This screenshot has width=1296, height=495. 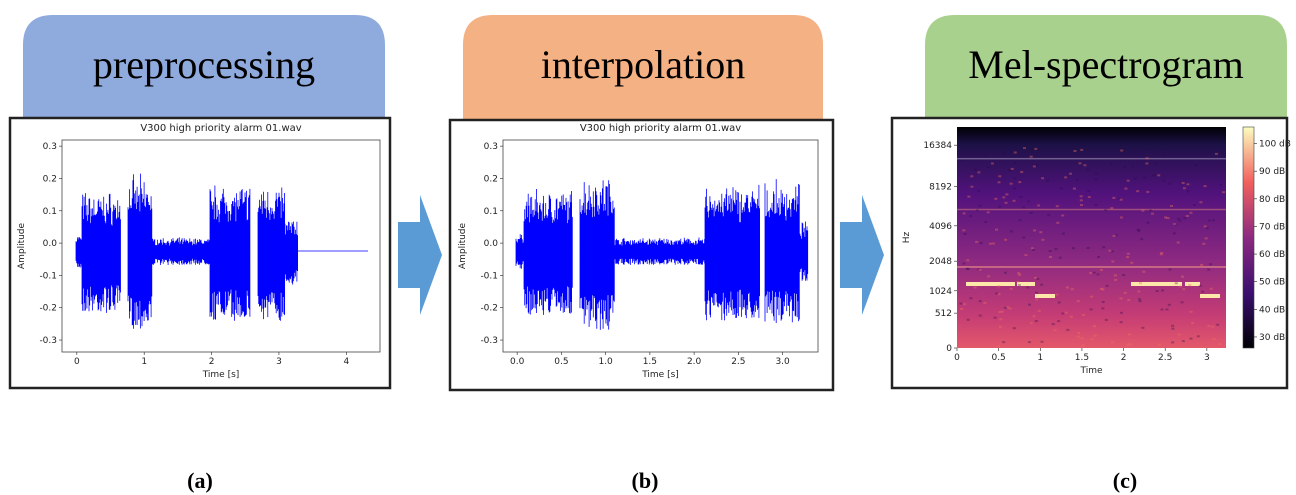 What do you see at coordinates (491, 212) in the screenshot?
I see `y-tick-label: 0.1` at bounding box center [491, 212].